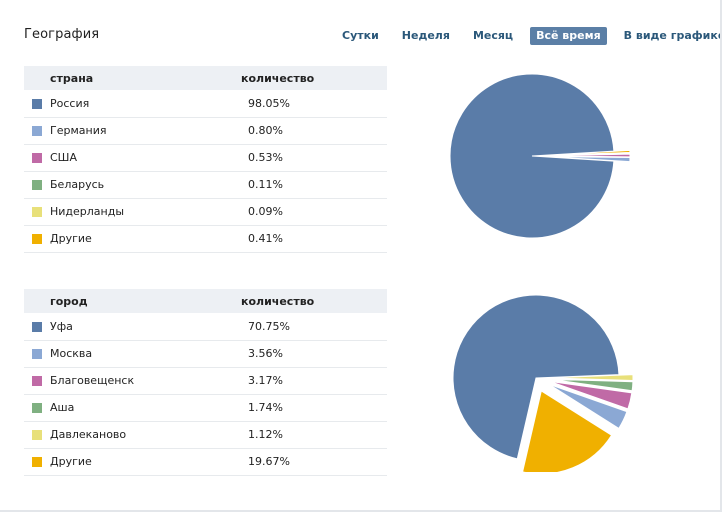 The width and height of the screenshot is (722, 512). I want to click on city-slice-Другие, so click(567, 431).